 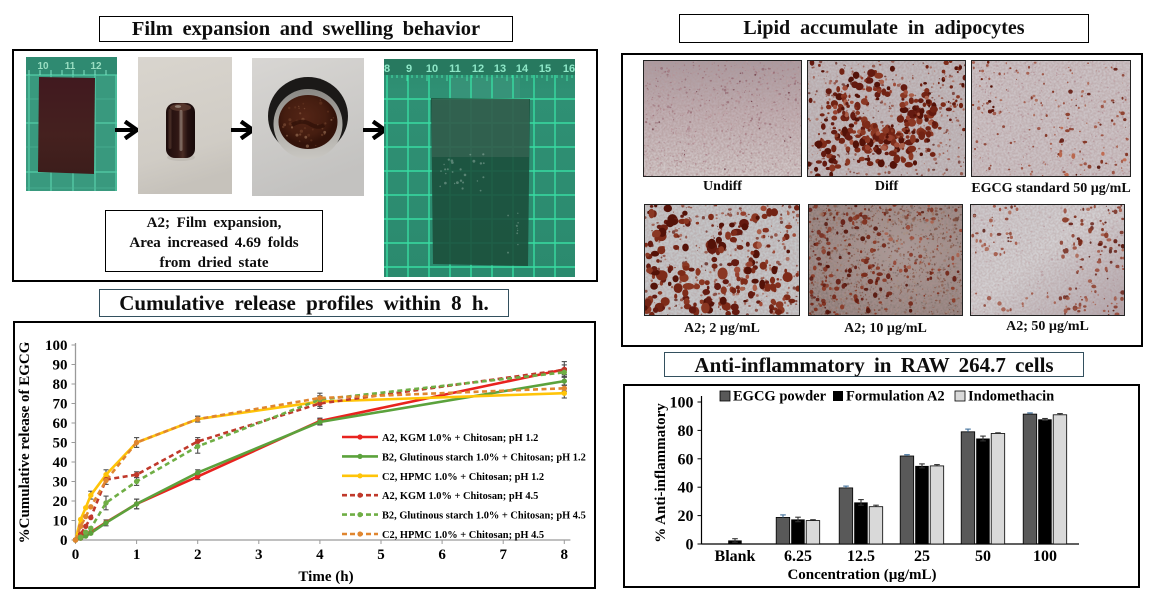 What do you see at coordinates (409, 69) in the screenshot?
I see `svg-text: 9` at bounding box center [409, 69].